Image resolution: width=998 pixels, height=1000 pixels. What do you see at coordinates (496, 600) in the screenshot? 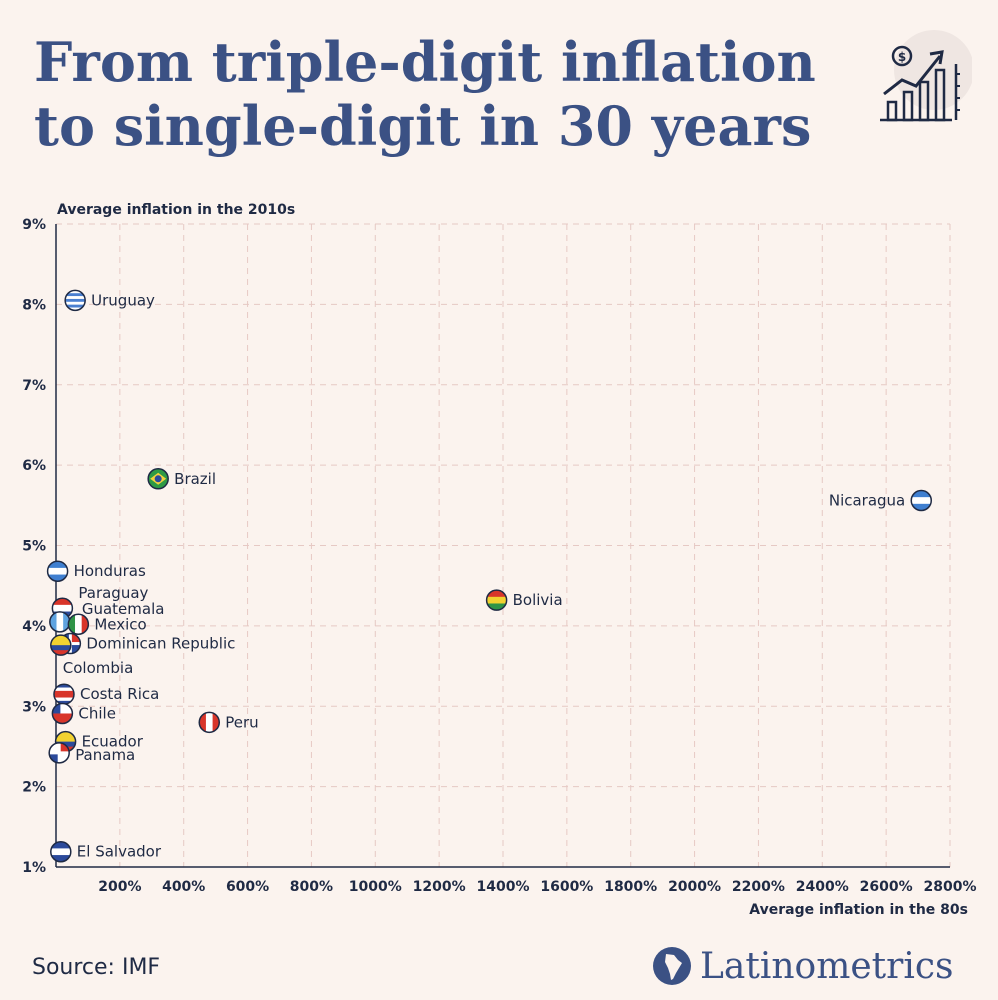
I see `bolivia-flag-icon` at bounding box center [496, 600].